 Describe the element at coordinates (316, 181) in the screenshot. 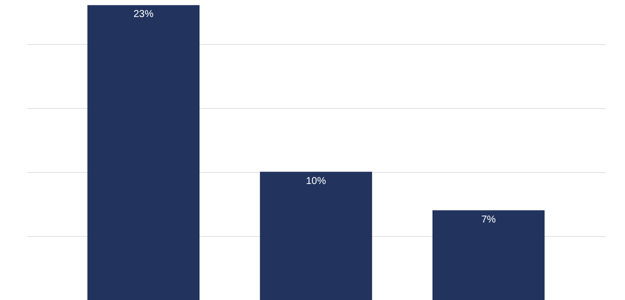

I see `data-label: 10%` at that location.